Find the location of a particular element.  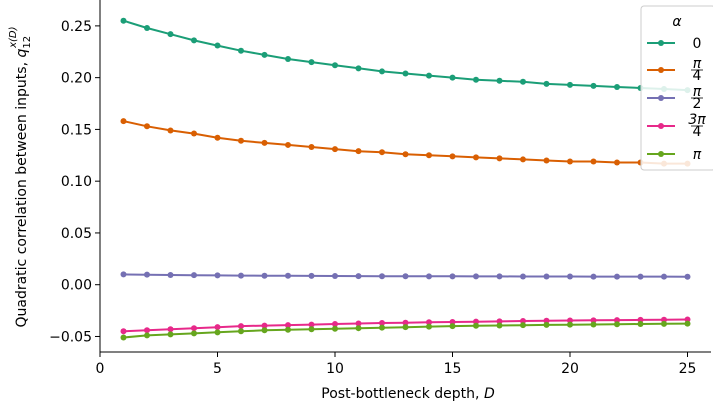

y-tick-label: 0.00 is located at coordinates (76, 286).